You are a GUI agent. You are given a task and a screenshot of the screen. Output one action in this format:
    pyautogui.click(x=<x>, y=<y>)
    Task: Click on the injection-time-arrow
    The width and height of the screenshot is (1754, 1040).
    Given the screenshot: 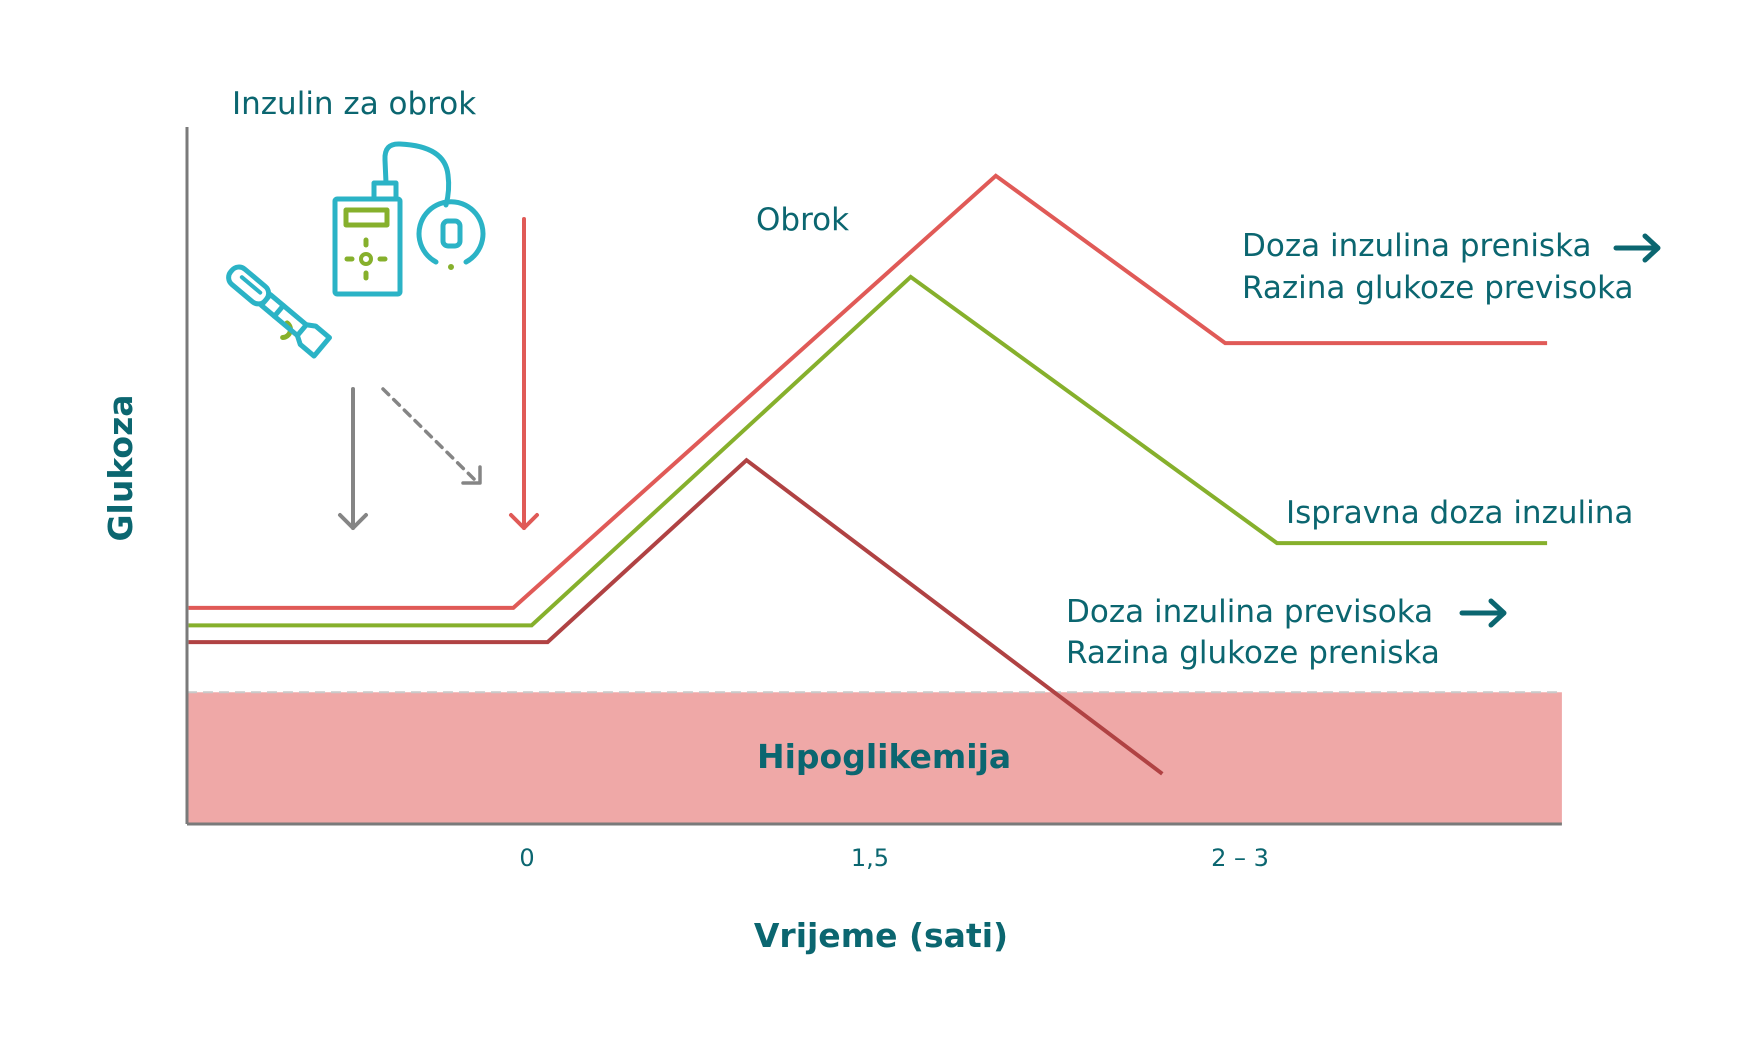 What is the action you would take?
    pyautogui.click(x=353, y=458)
    